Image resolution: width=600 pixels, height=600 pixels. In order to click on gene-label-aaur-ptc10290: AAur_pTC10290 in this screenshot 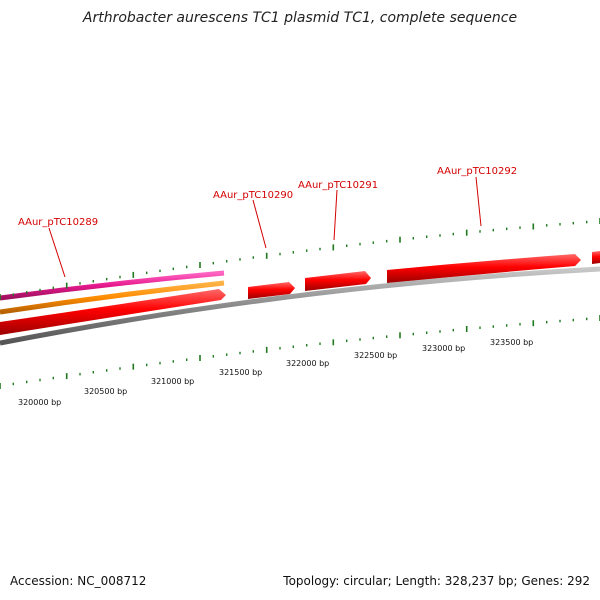, I will do `click(253, 195)`.